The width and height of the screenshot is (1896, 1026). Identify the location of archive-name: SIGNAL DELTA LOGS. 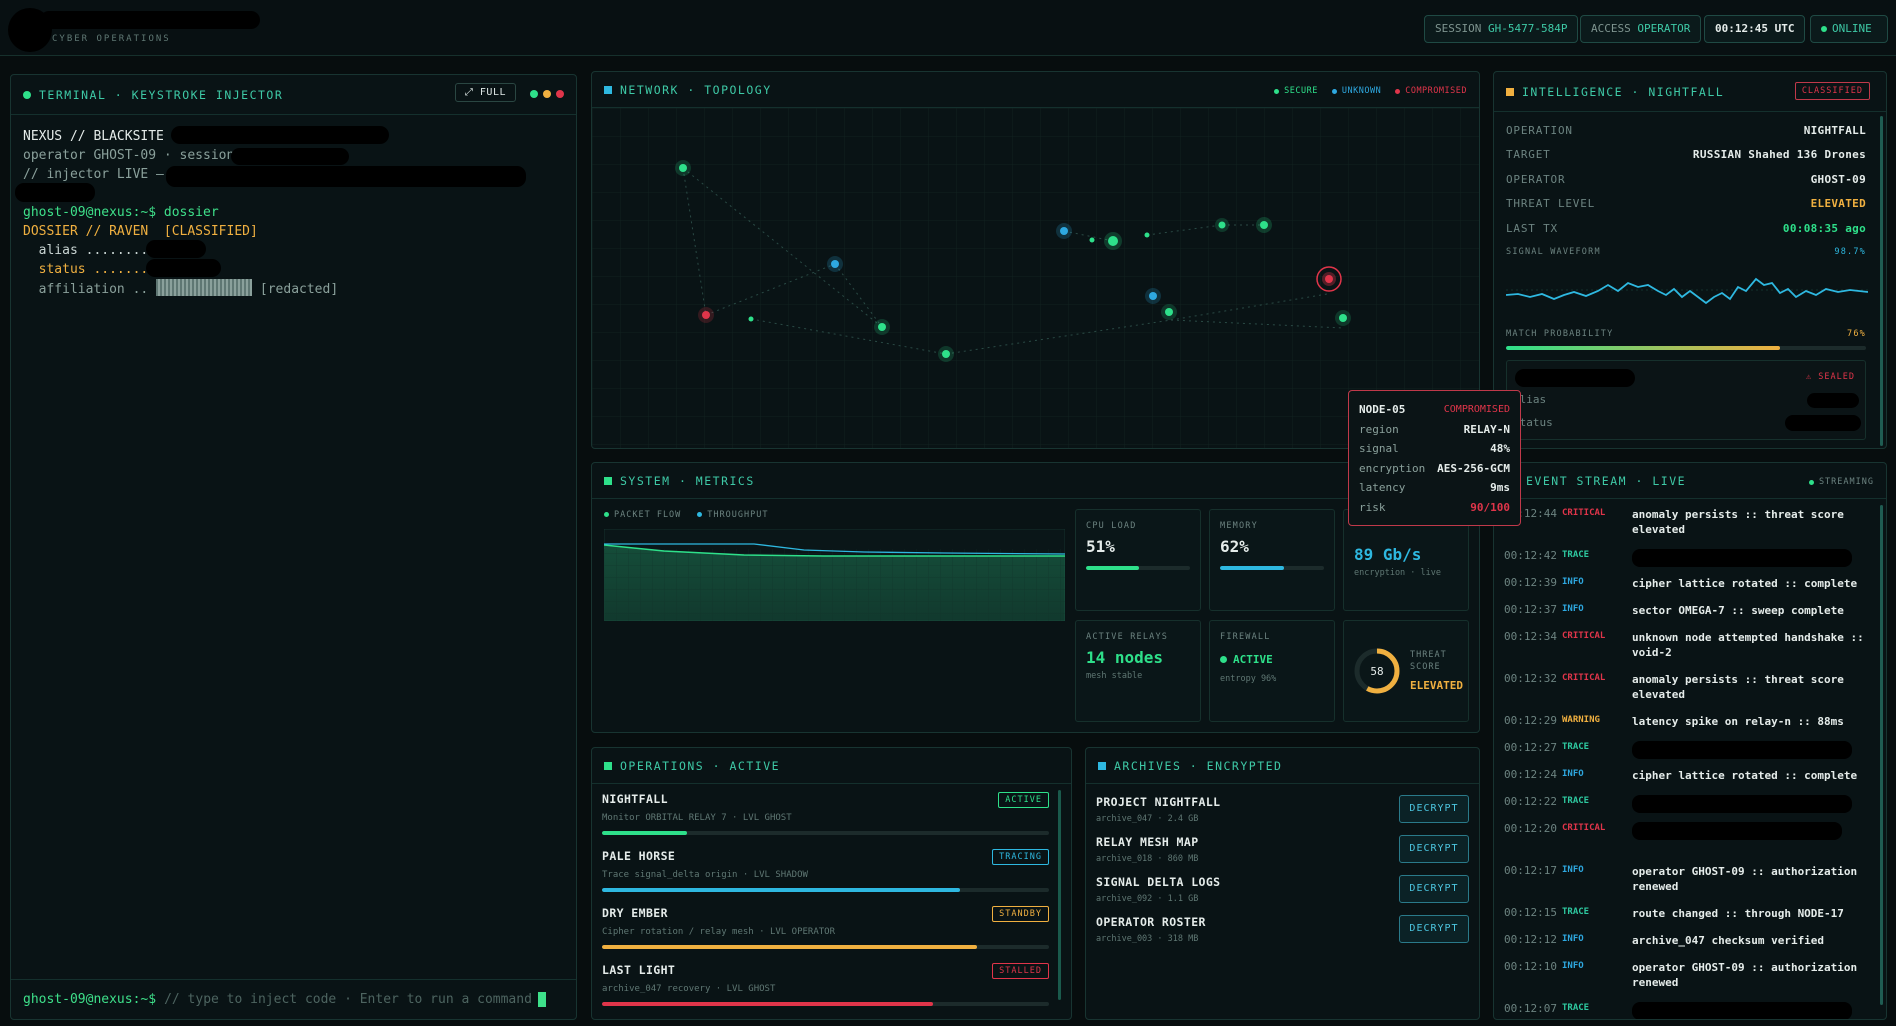
(1158, 882).